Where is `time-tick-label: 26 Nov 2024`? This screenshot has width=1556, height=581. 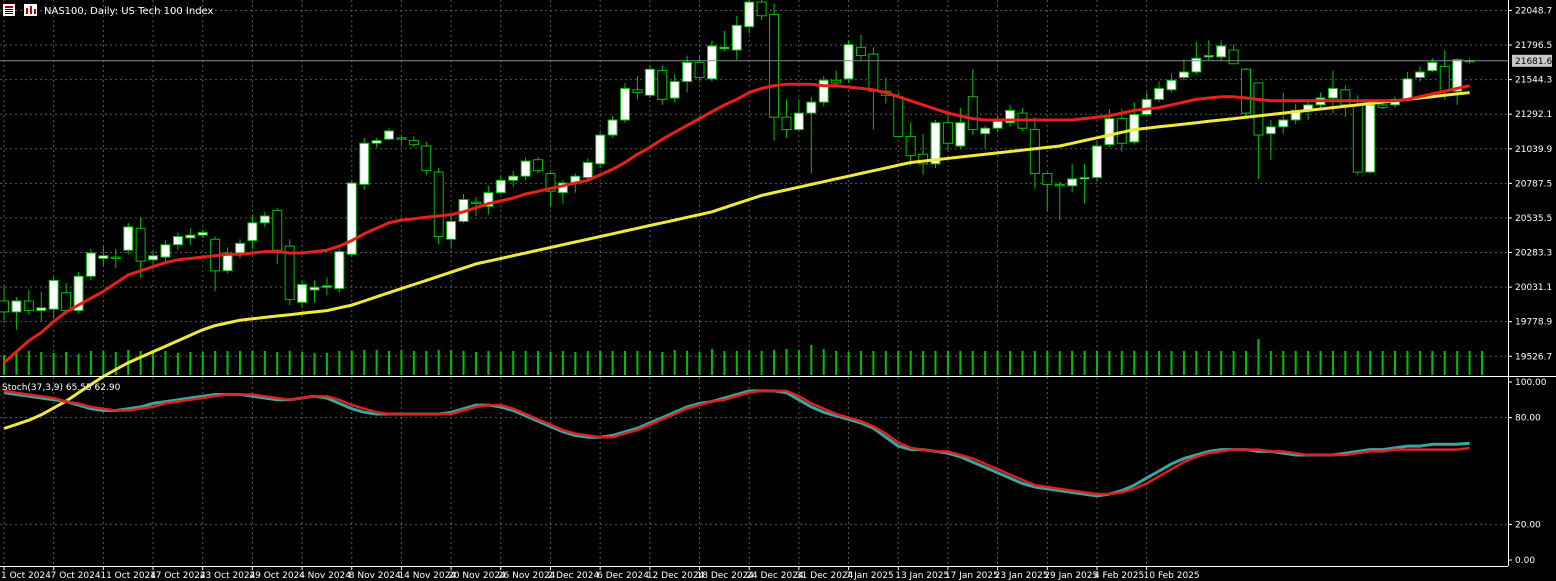 time-tick-label: 26 Nov 2024 is located at coordinates (527, 576).